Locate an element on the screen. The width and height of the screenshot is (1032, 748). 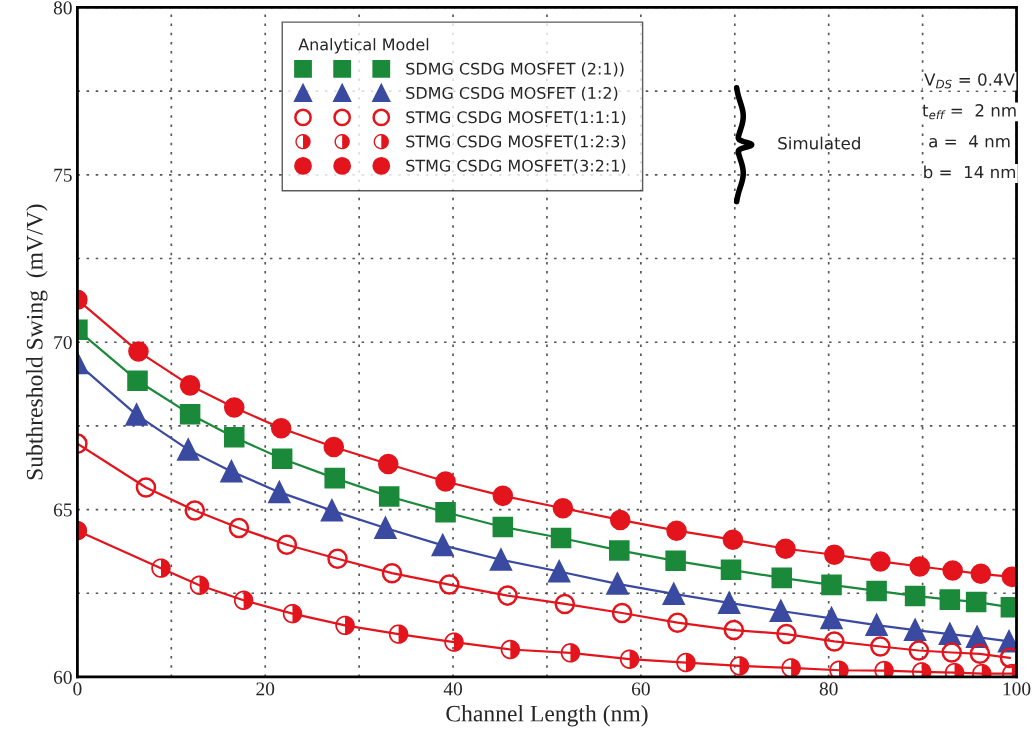
x-tick-label: 20 is located at coordinates (265, 689).